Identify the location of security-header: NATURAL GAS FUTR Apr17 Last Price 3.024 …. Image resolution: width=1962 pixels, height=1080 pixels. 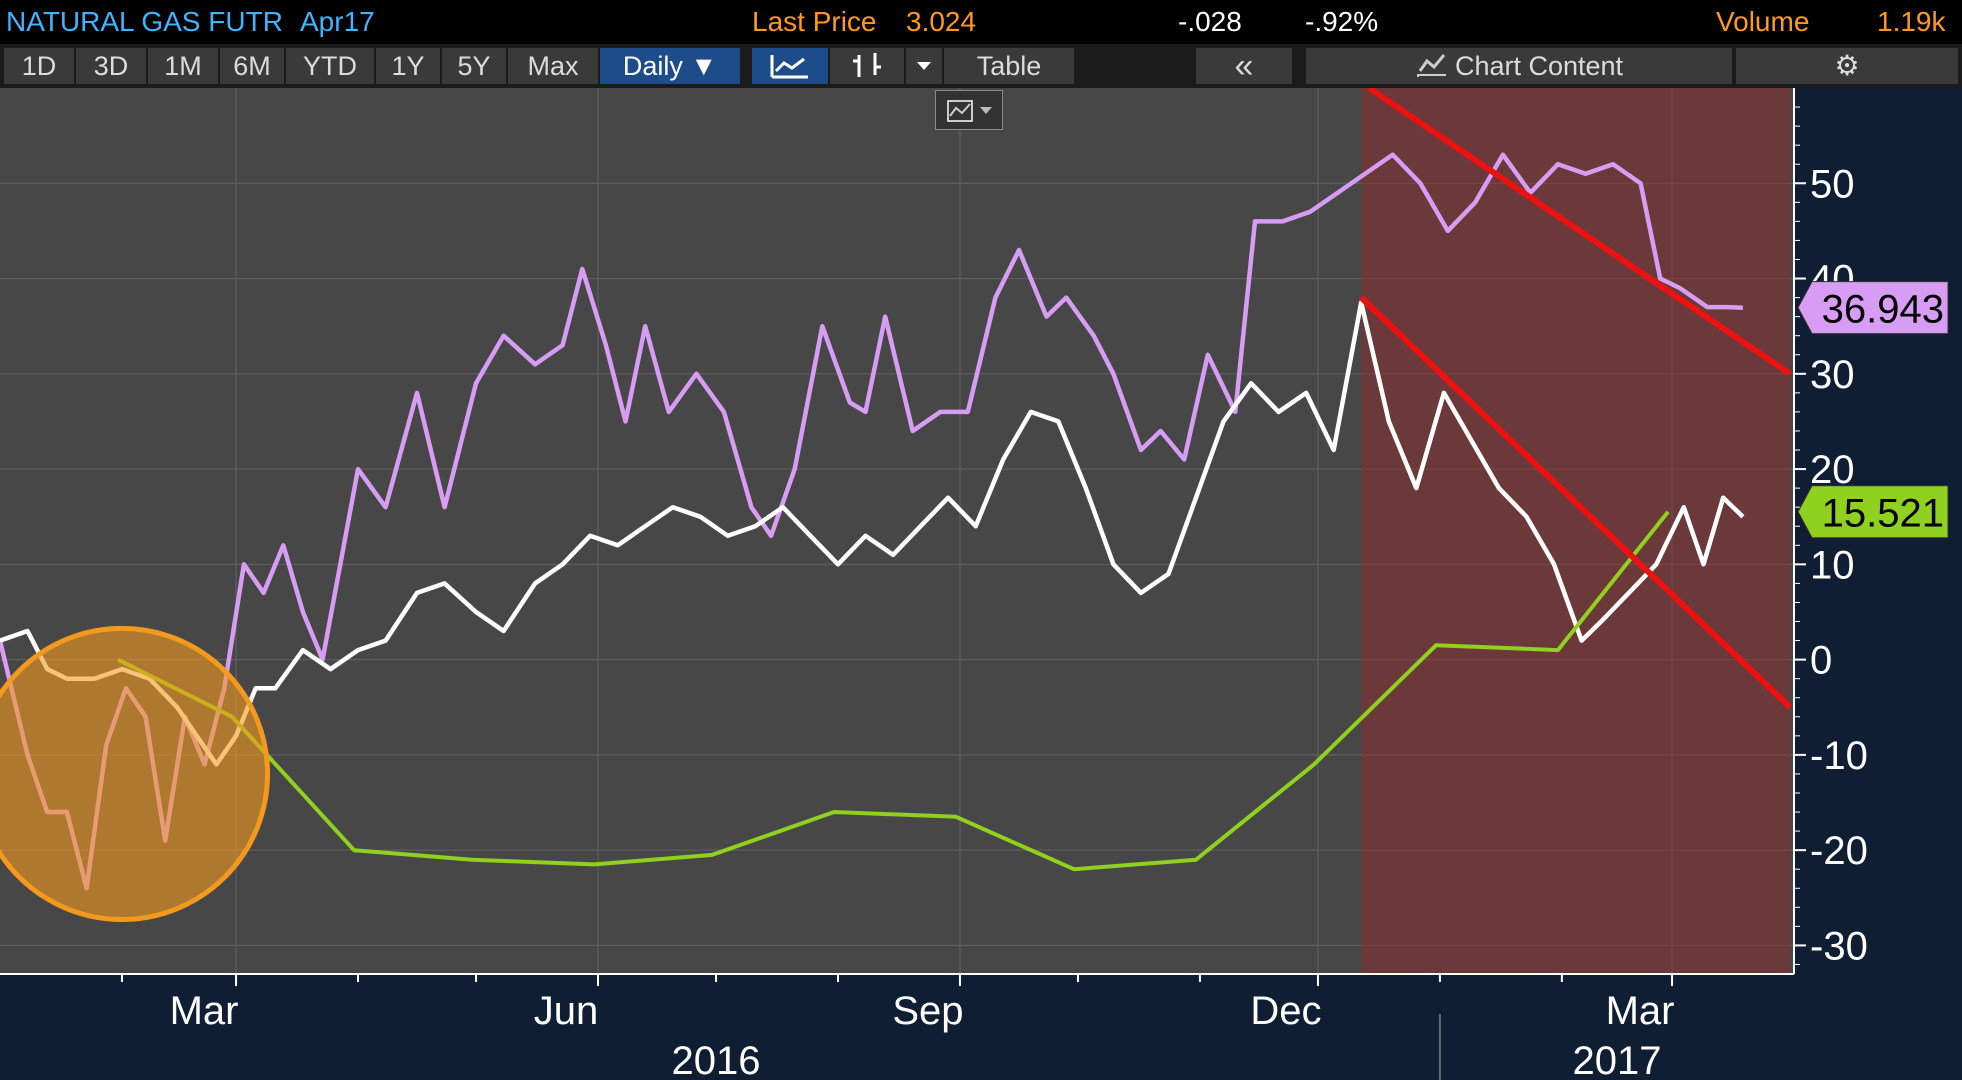
(981, 22).